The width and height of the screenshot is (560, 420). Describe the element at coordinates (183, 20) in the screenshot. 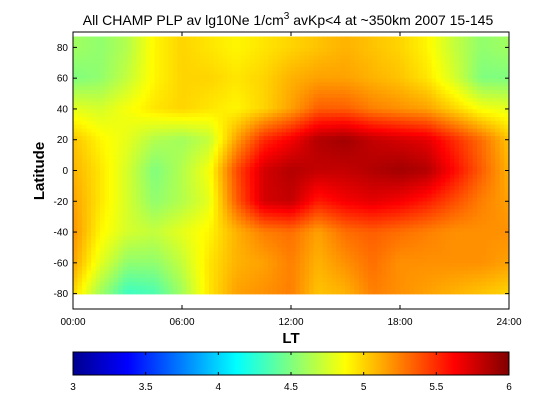

I see `title-main: All CHAMP PLP av lg10Ne 1/cm` at that location.